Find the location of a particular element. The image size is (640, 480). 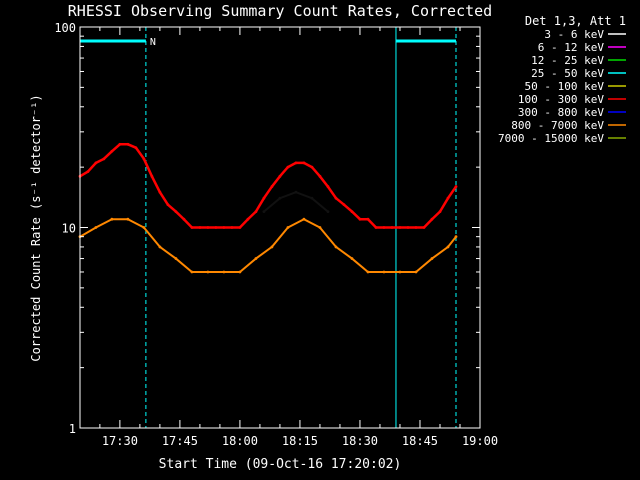

x-tick-labels: 17:30 17:45 18:00 18:15 18:30 18:45 19:00 is located at coordinates (300, 441).